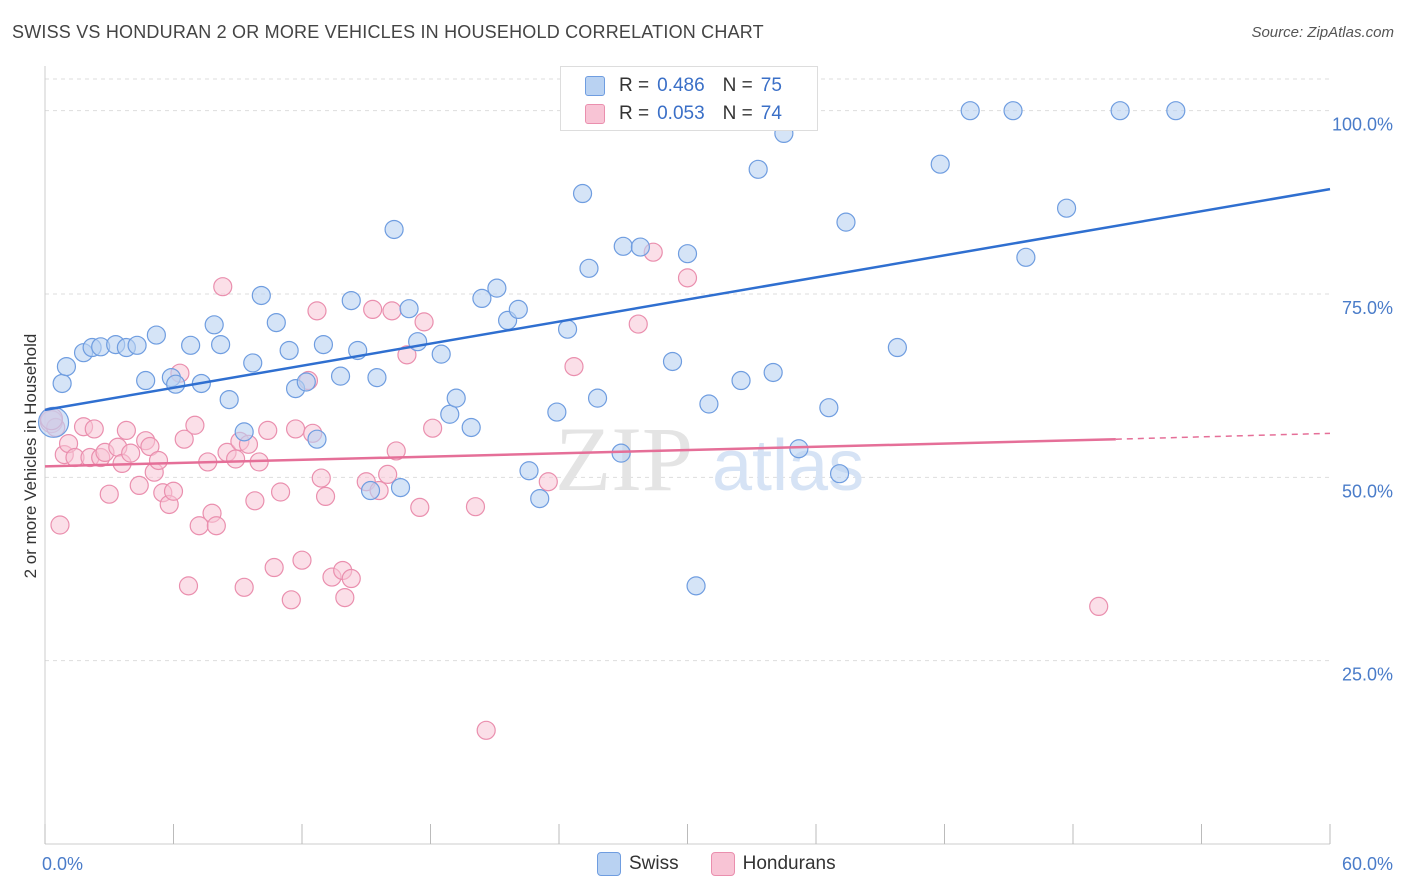 The height and width of the screenshot is (892, 1406). What do you see at coordinates (30, 456) in the screenshot?
I see `y-axis-label: 2 or more Vehicles in Household` at bounding box center [30, 456].